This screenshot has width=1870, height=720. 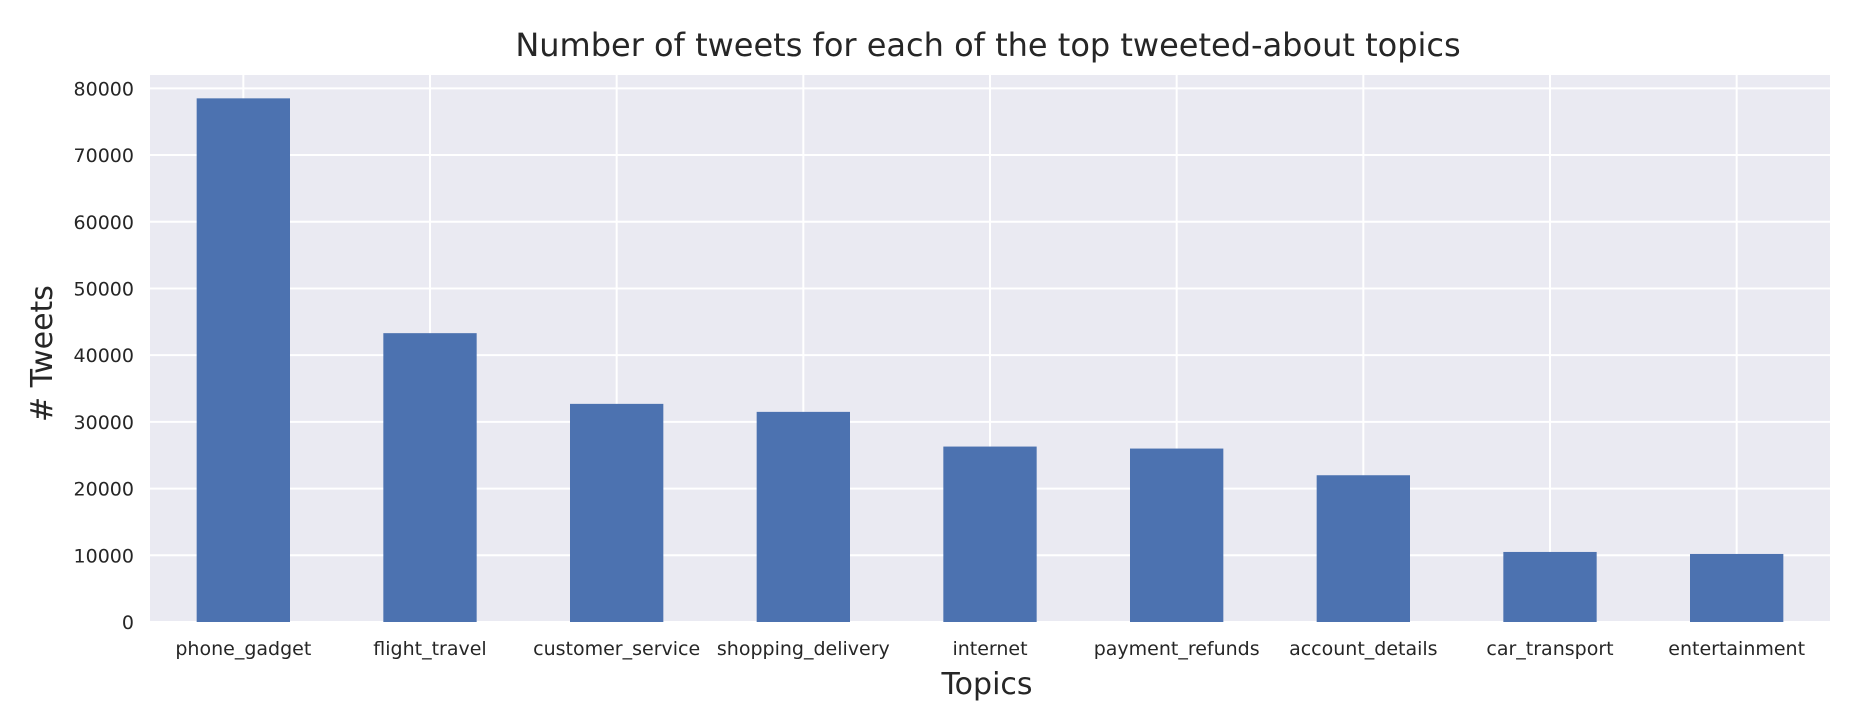 I want to click on y-tick-label: 40000, so click(x=104, y=356).